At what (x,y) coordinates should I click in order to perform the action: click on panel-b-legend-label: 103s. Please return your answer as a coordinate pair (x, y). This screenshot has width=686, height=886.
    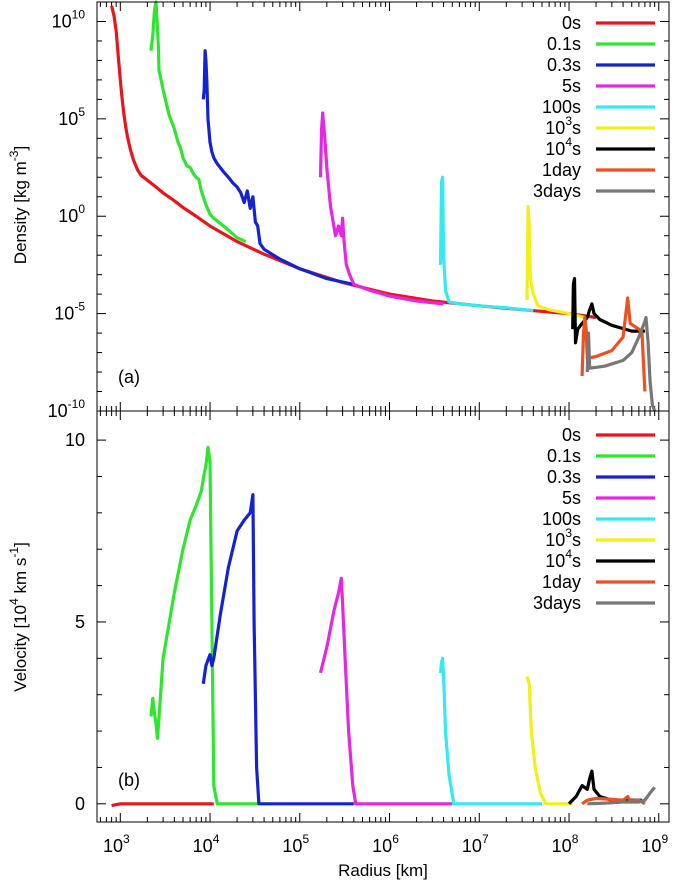
    Looking at the image, I should click on (563, 538).